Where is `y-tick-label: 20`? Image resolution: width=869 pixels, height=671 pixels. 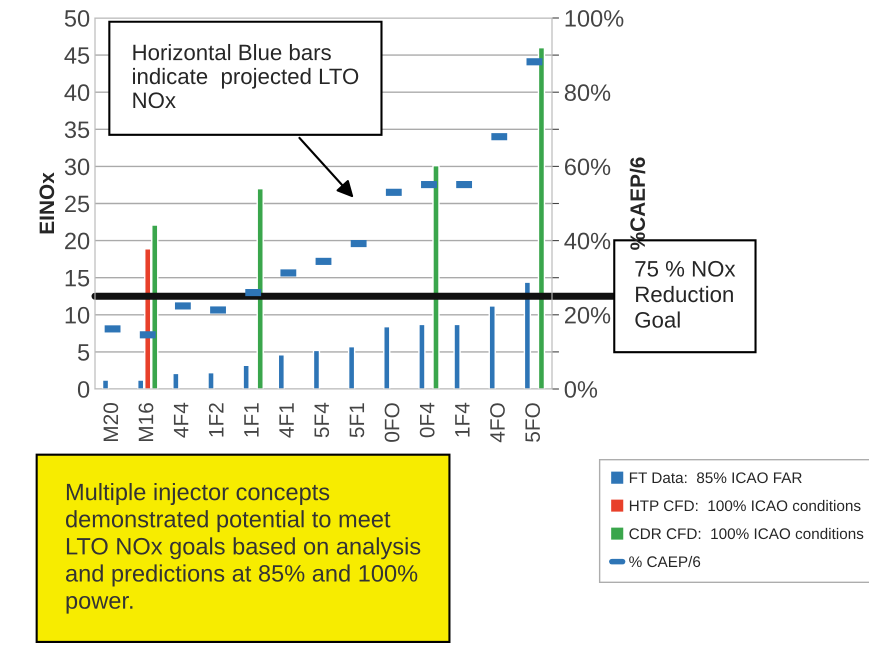
y-tick-label: 20 is located at coordinates (77, 241).